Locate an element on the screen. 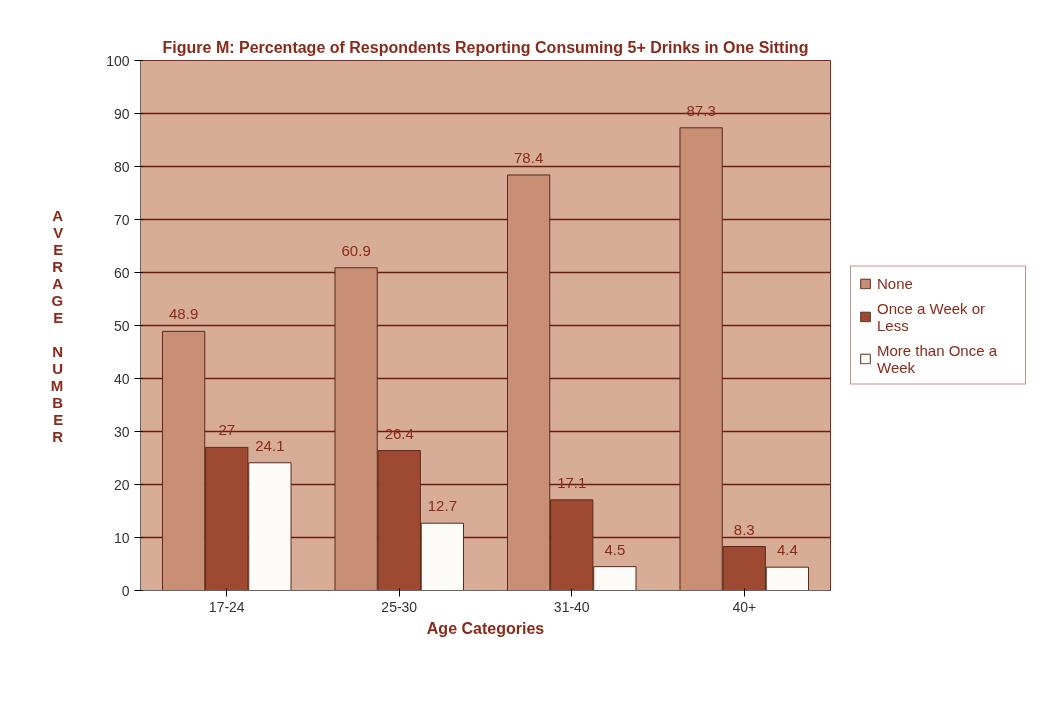 This screenshot has height=728, width=1060. legend-label: More than Once a Week is located at coordinates (938, 358).